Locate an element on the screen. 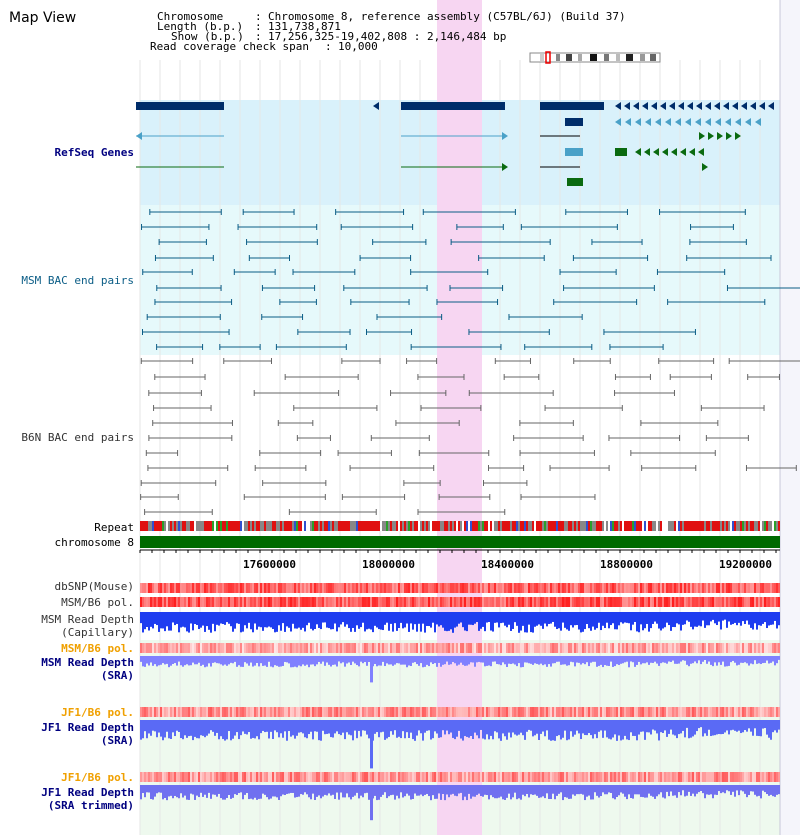 The width and height of the screenshot is (800, 835). track-label-msm-bac: MSM BAC end pairs is located at coordinates (77, 280).